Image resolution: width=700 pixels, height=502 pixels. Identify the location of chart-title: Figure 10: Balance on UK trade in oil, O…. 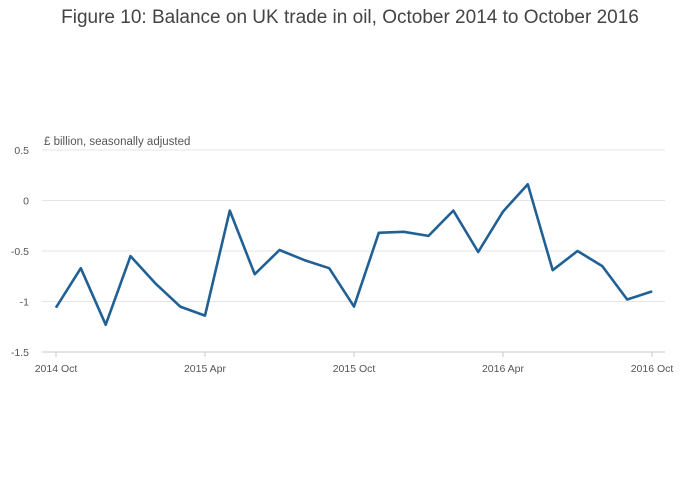
(350, 17).